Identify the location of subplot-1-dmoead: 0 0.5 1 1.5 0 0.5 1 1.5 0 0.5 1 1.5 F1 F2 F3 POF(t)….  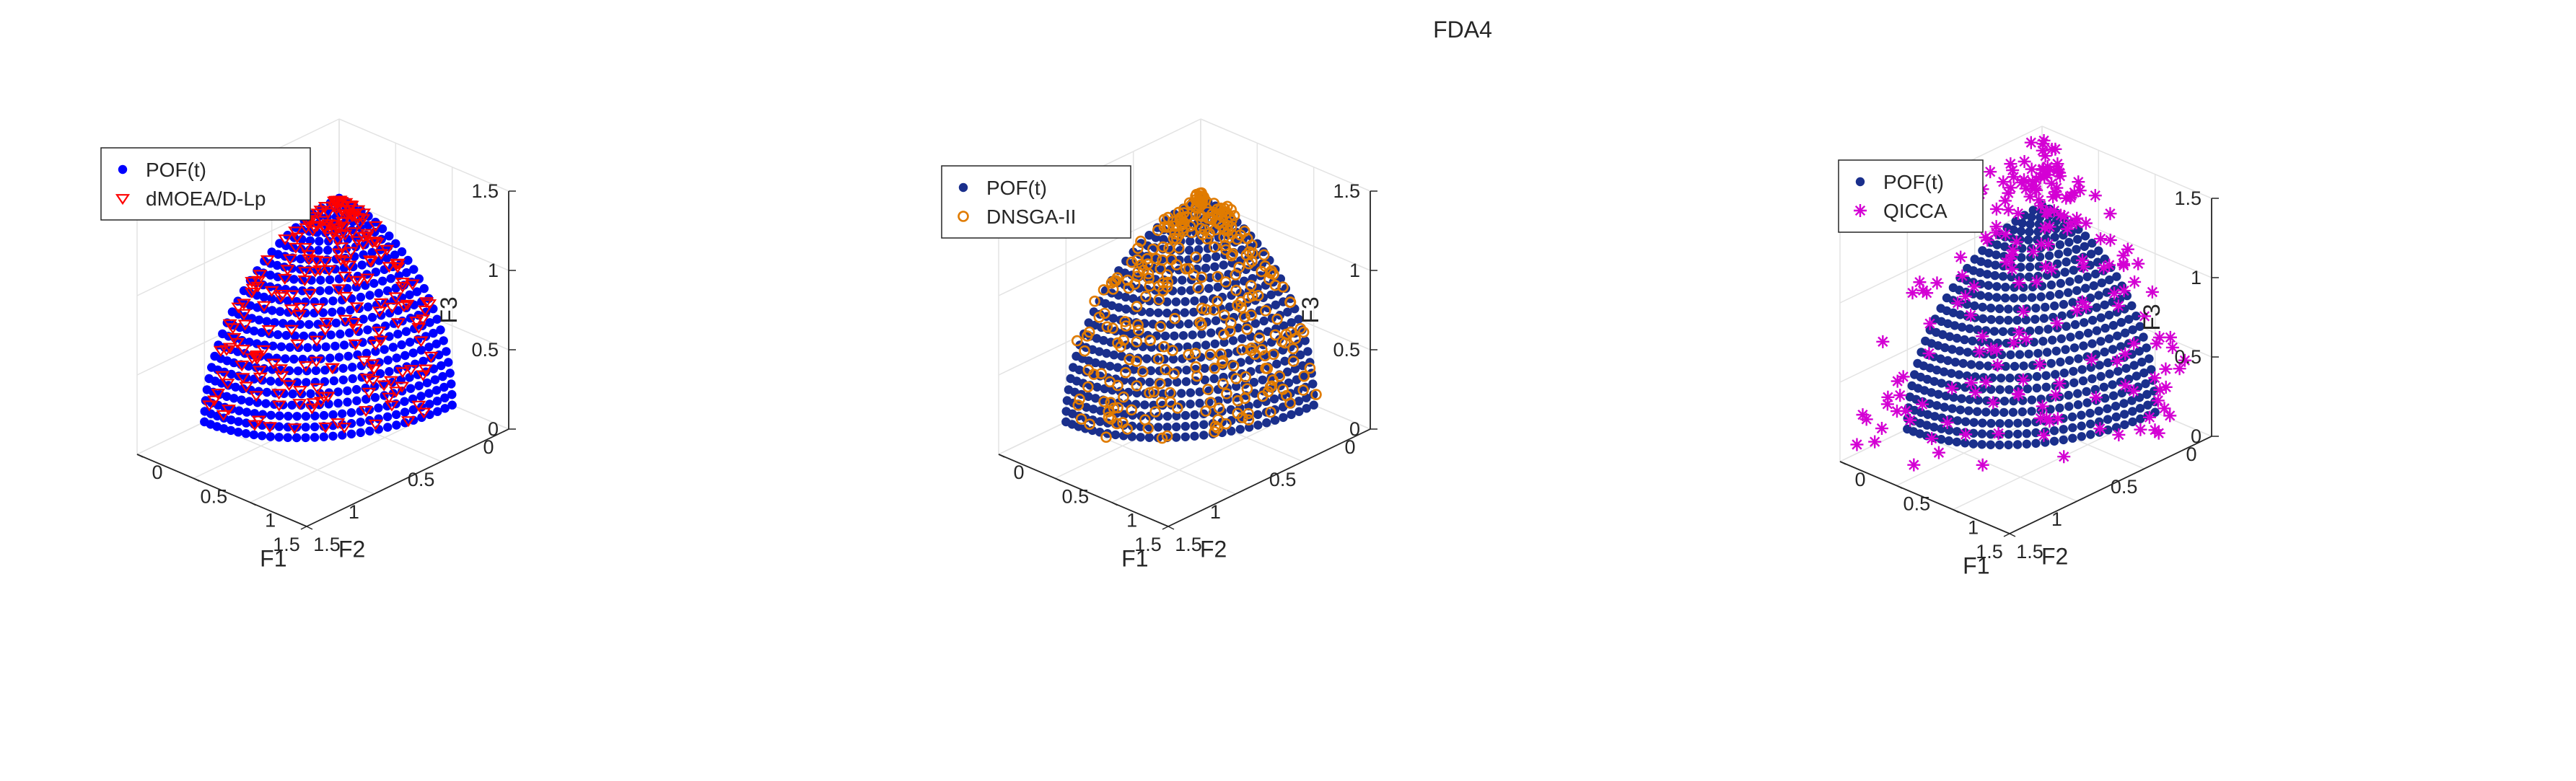
(308, 344).